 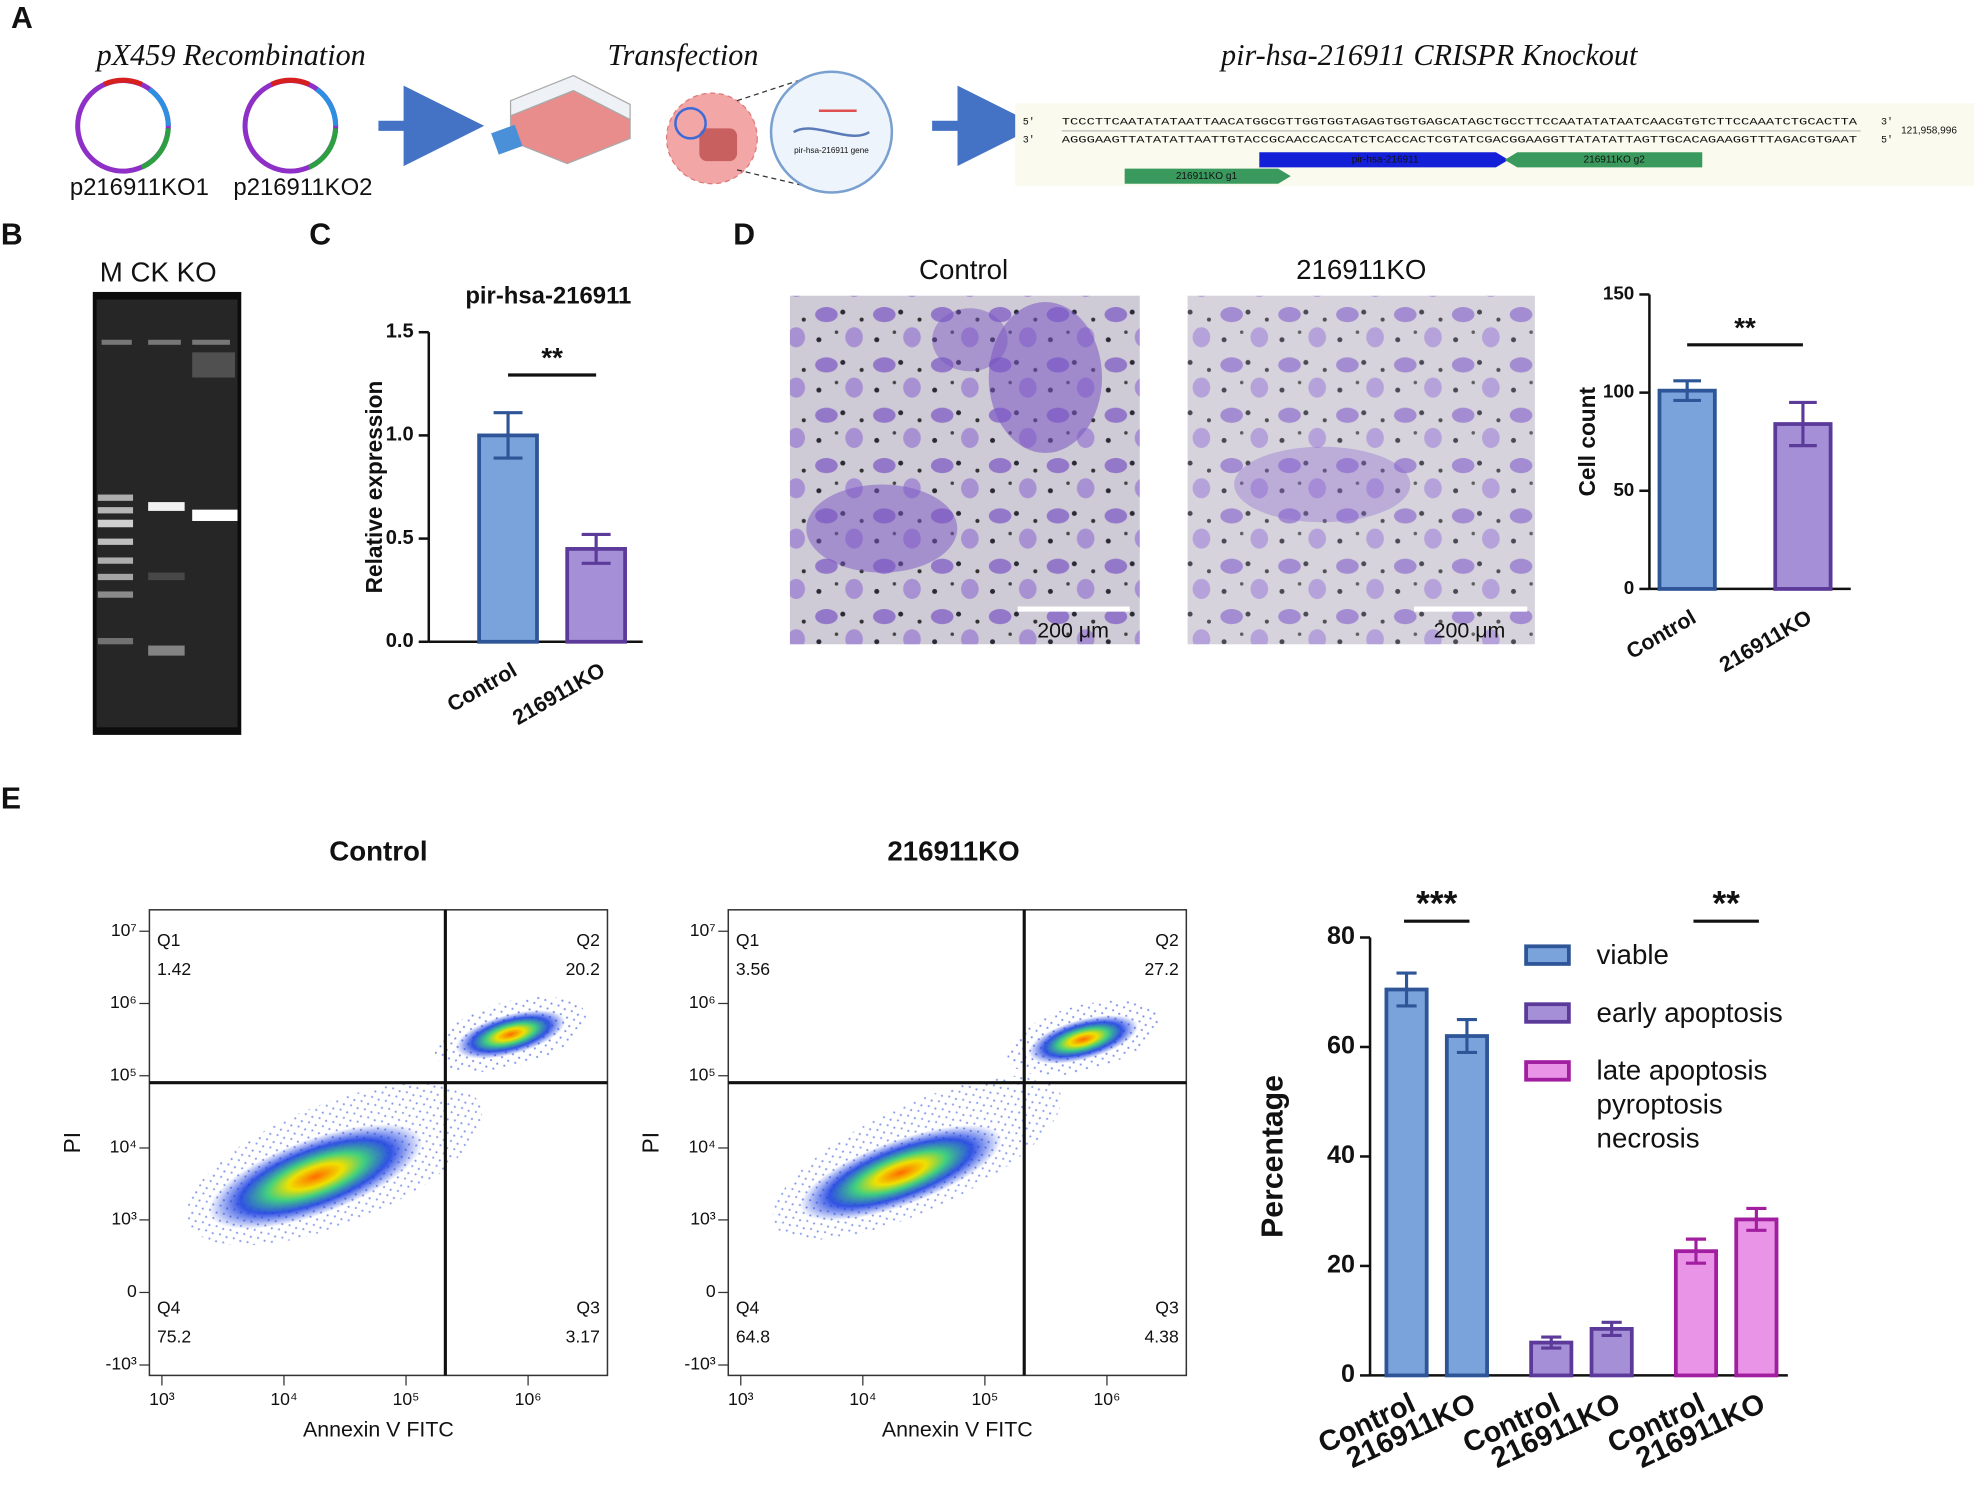 What do you see at coordinates (1341, 1046) in the screenshot?
I see `y-tick-label: 60` at bounding box center [1341, 1046].